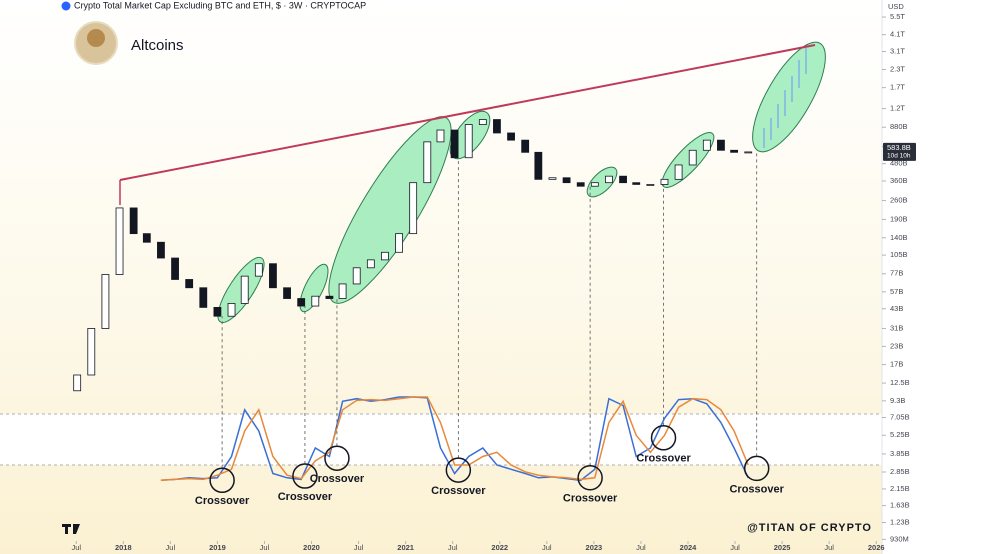 Image resolution: width=984 pixels, height=554 pixels. What do you see at coordinates (71, 529) in the screenshot?
I see `tv-logo` at bounding box center [71, 529].